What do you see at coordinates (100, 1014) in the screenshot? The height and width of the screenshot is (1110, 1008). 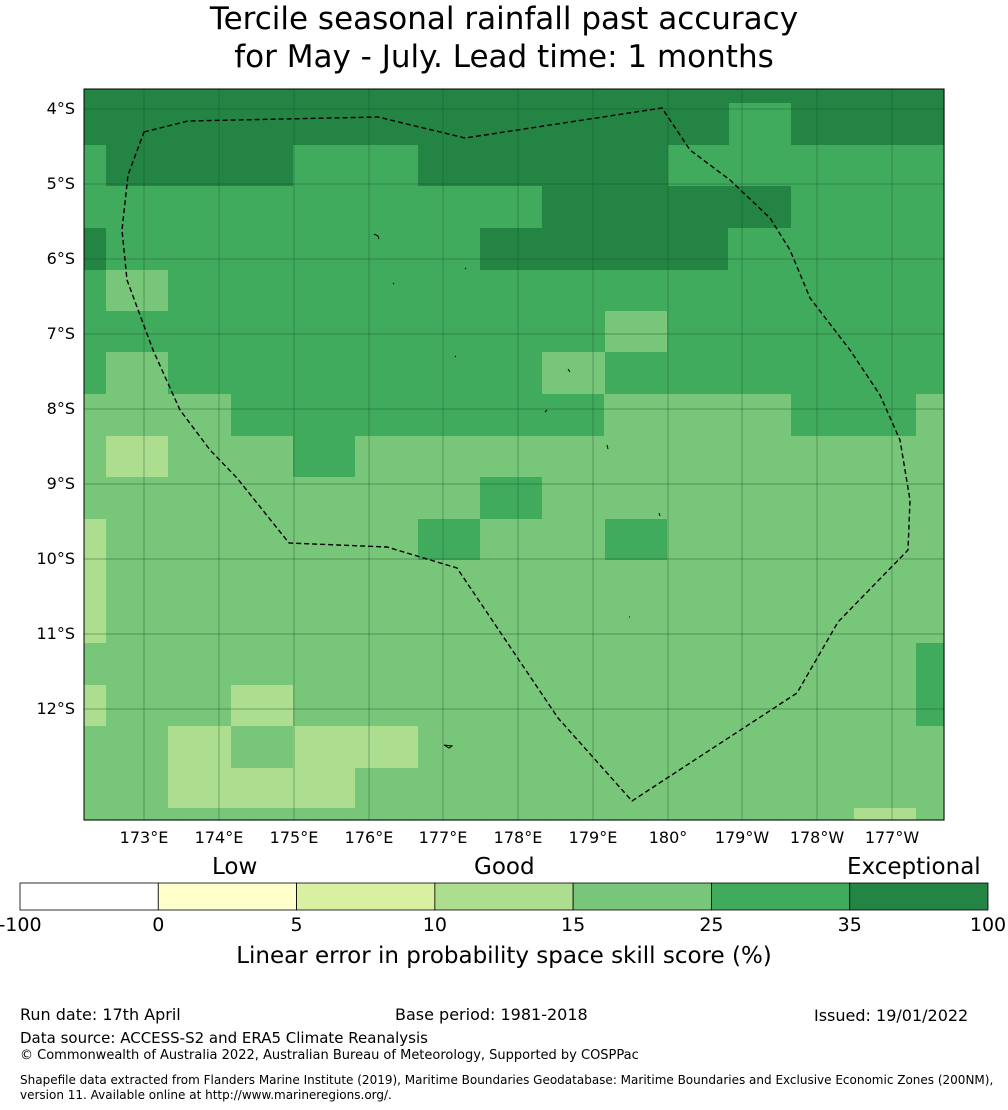 I see `run-date: Run date: 17th April` at bounding box center [100, 1014].